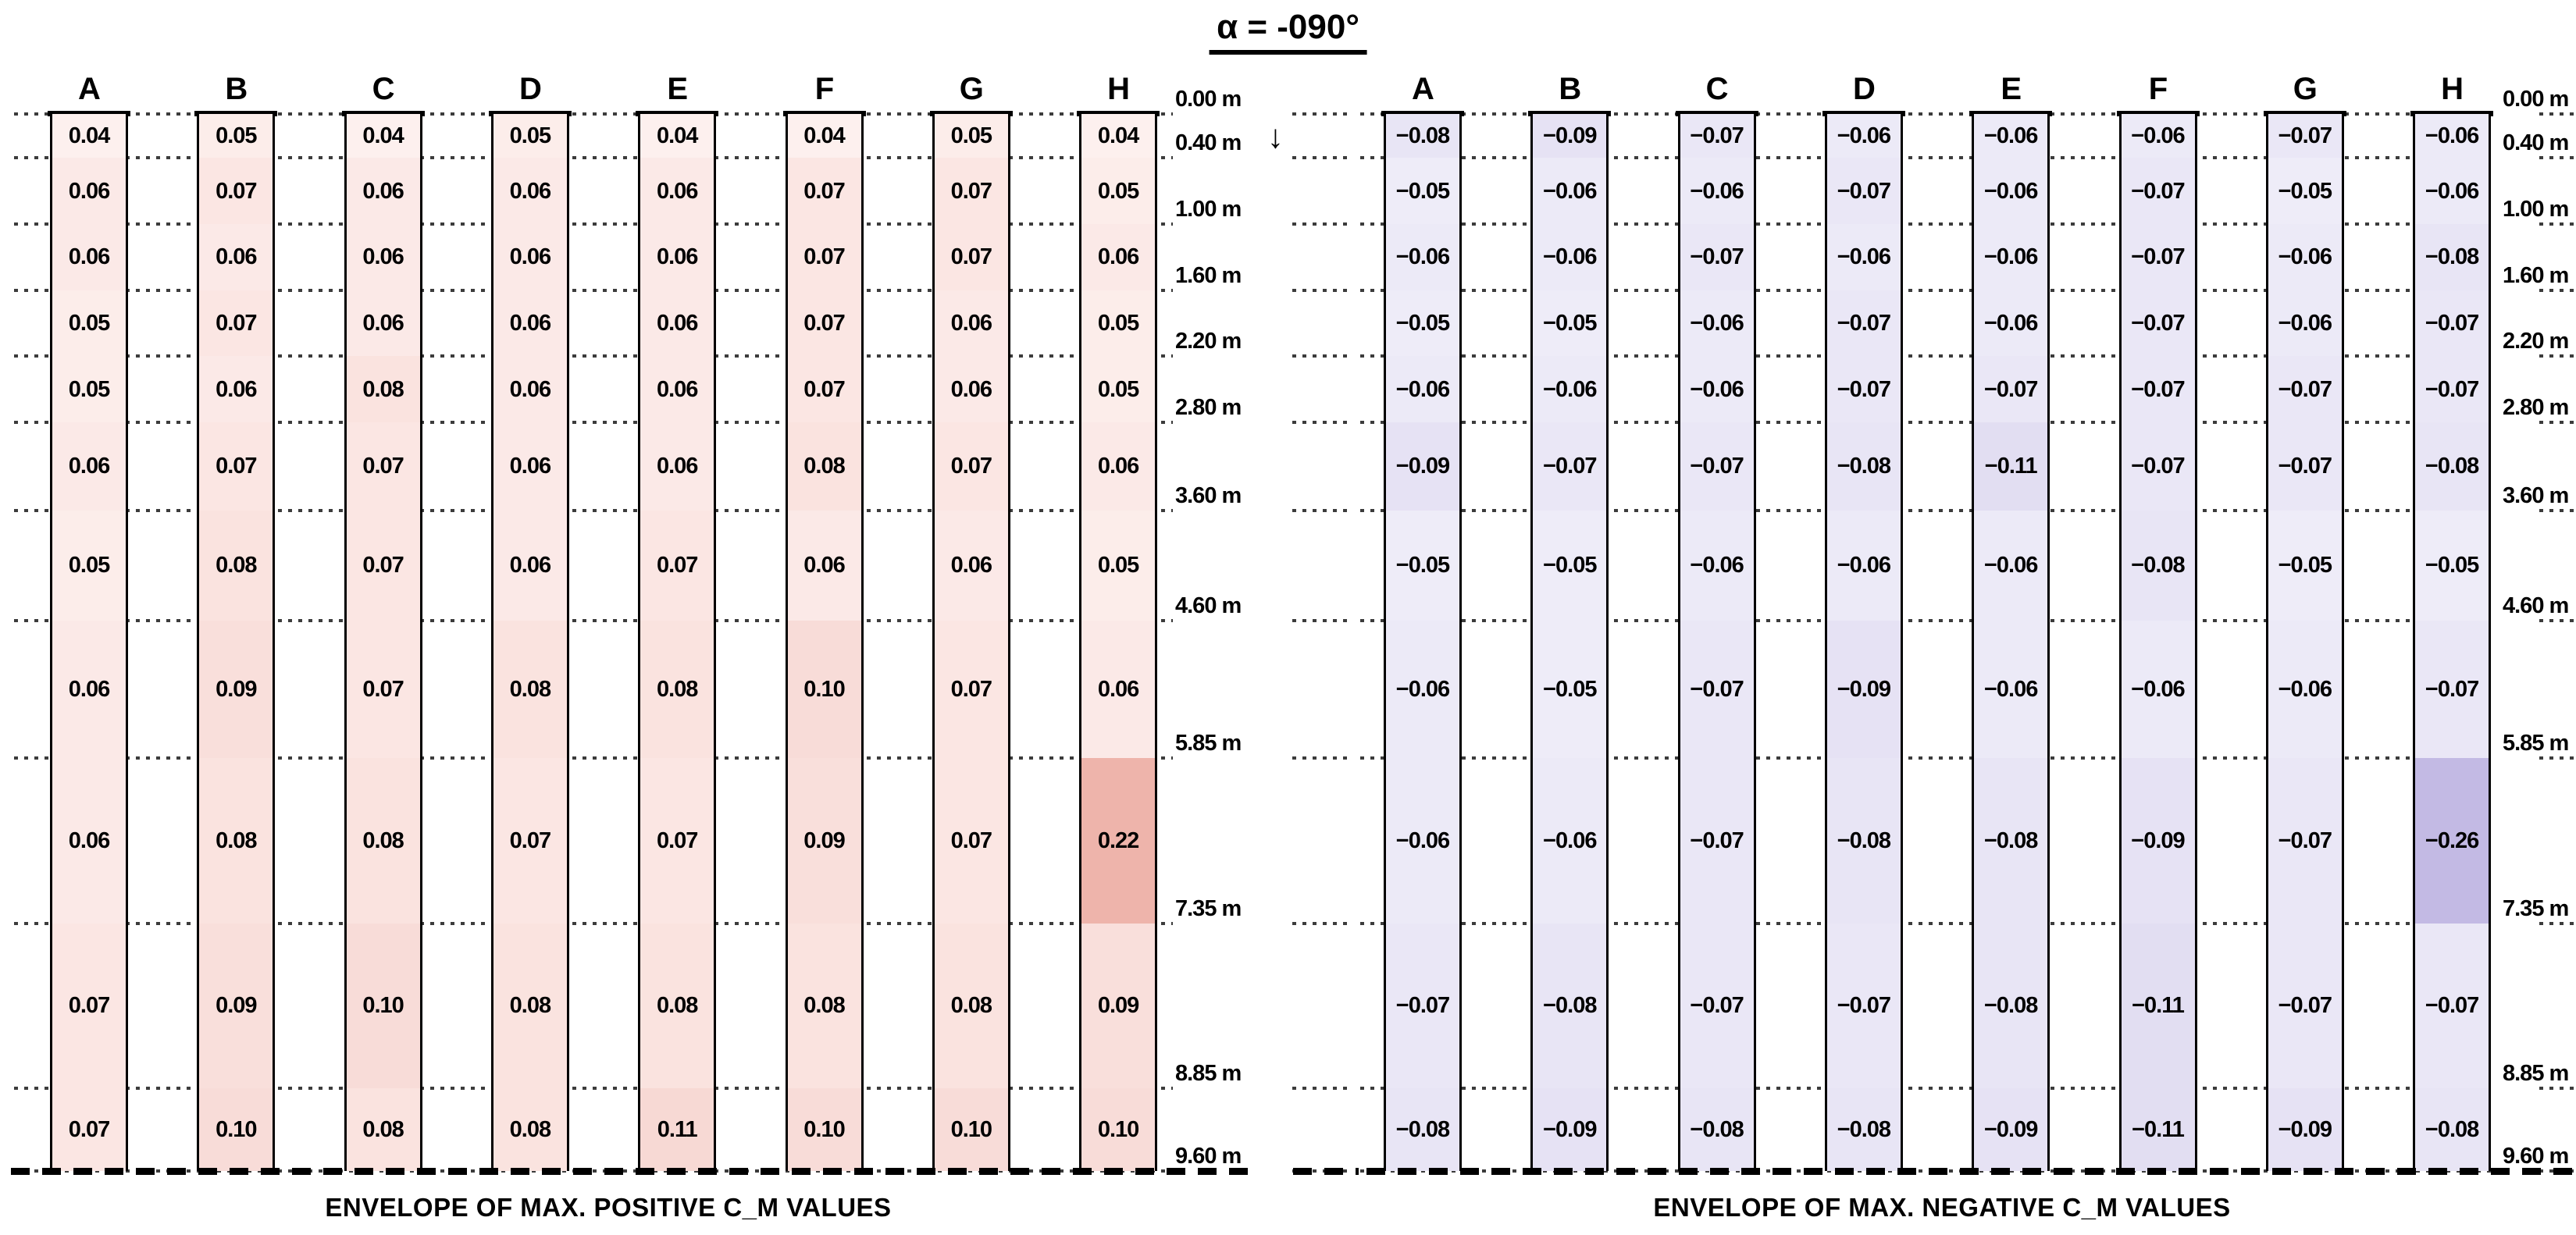  I want to click on positive-panel-caption: ENVELOPE OF MAX. POSITIVE C_M VALUES, so click(609, 1207).